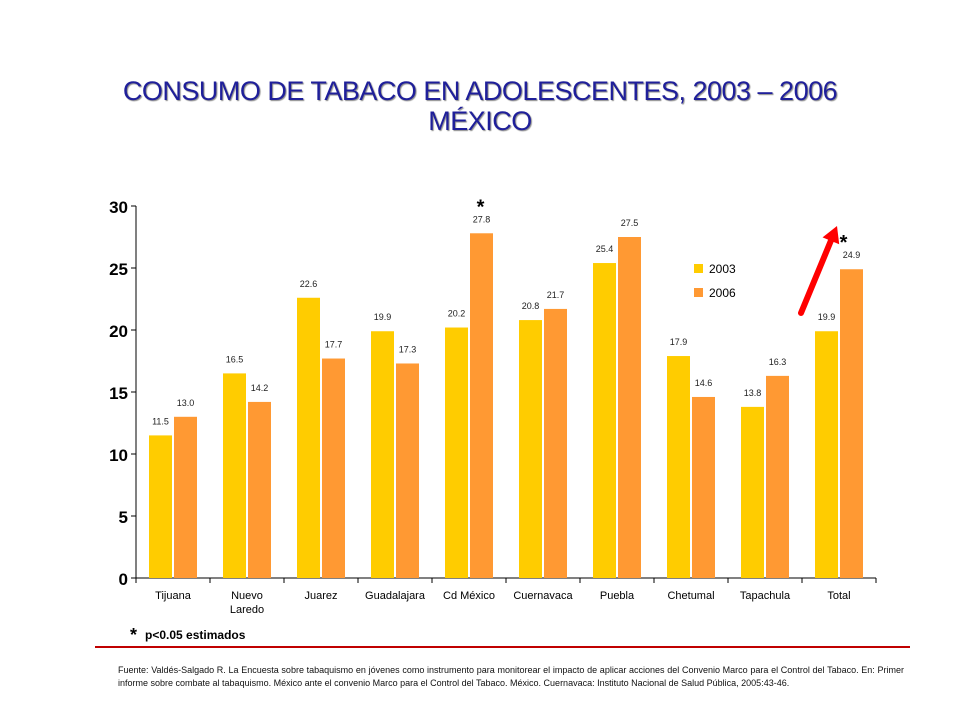 This screenshot has width=960, height=720. What do you see at coordinates (123, 579) in the screenshot?
I see `y-tick-label: 0` at bounding box center [123, 579].